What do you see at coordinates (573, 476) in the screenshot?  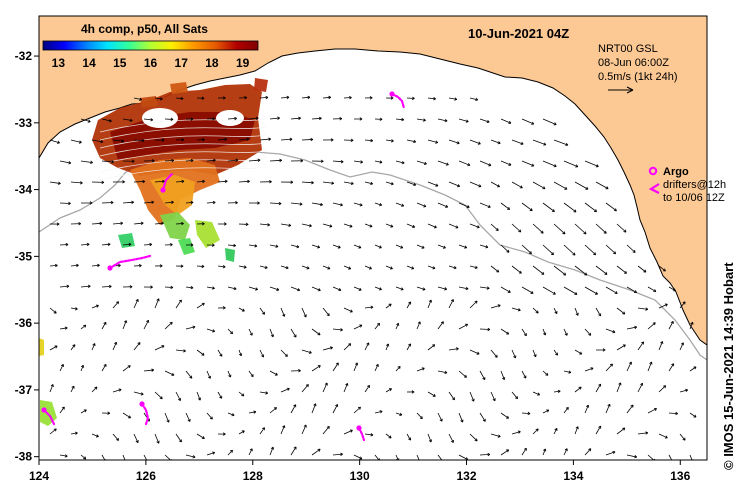 I see `lon-tick-label: 134` at bounding box center [573, 476].